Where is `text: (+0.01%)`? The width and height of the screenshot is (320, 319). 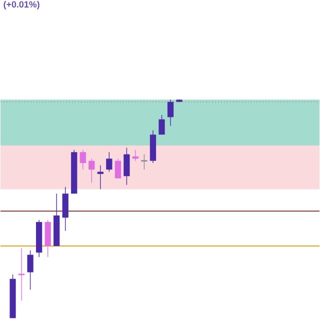 text: (+0.01%) is located at coordinates (22, 5).